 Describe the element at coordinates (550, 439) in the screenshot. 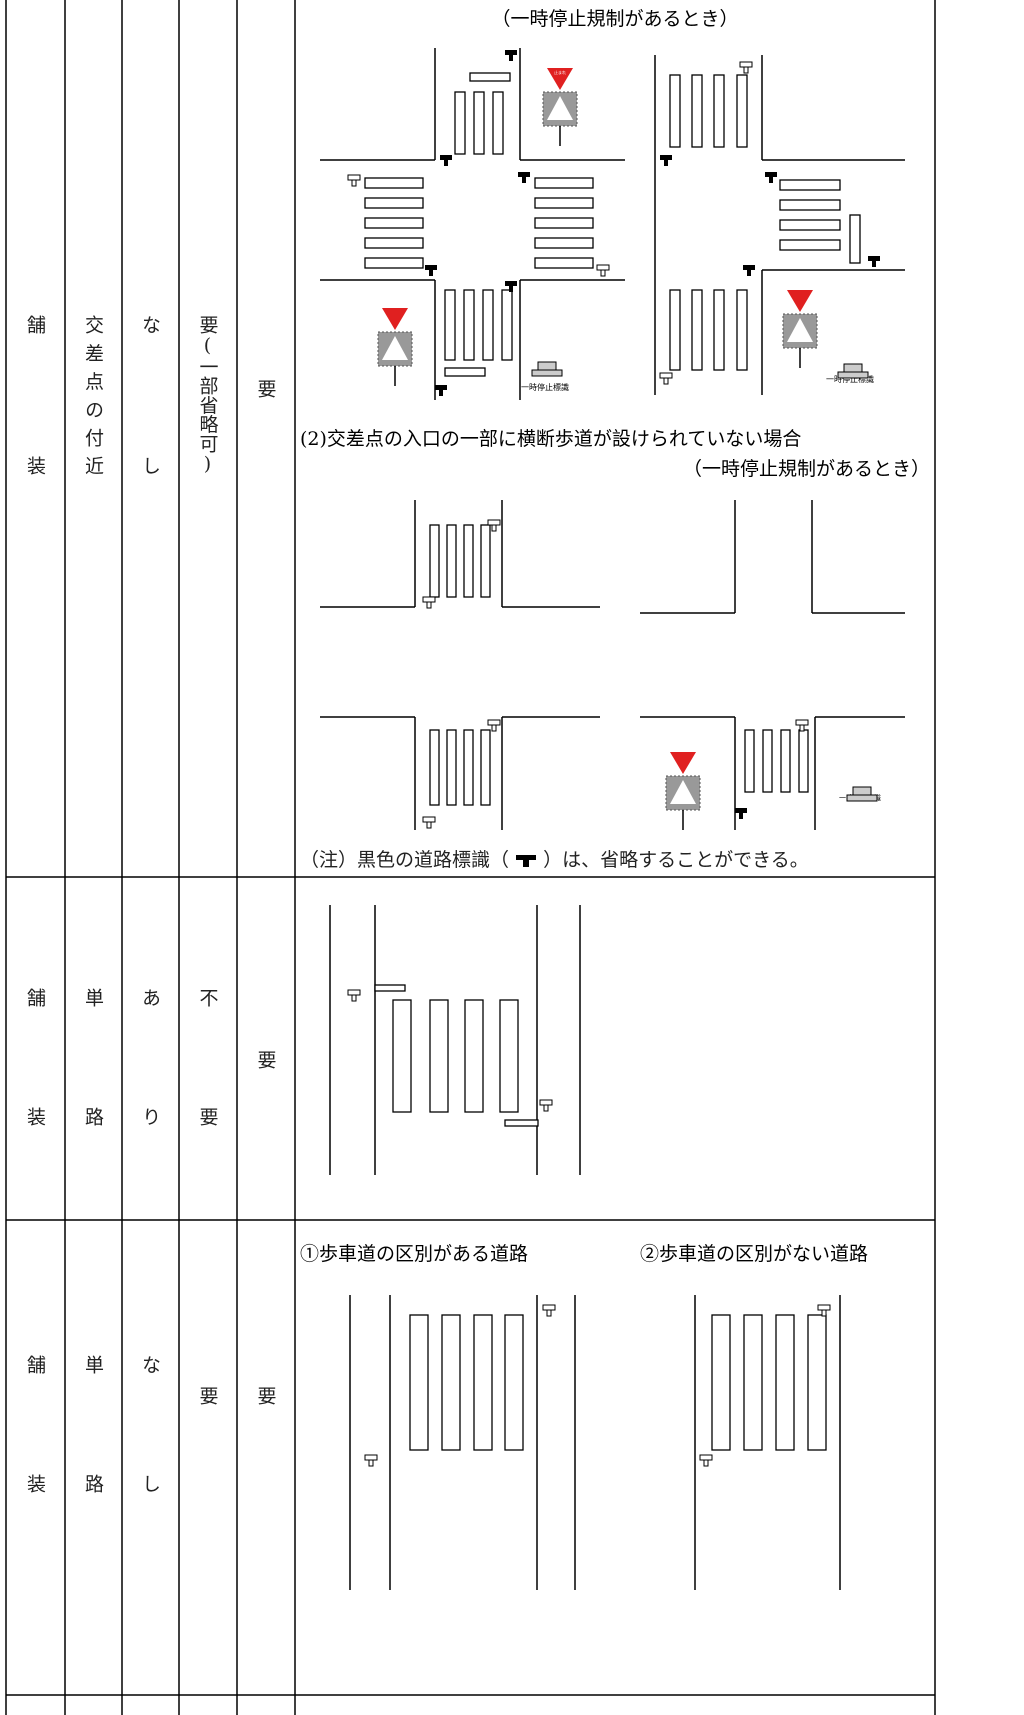

I see `caption: (2)交差点の入口の一部に横断歩道が設けられていない場合` at that location.